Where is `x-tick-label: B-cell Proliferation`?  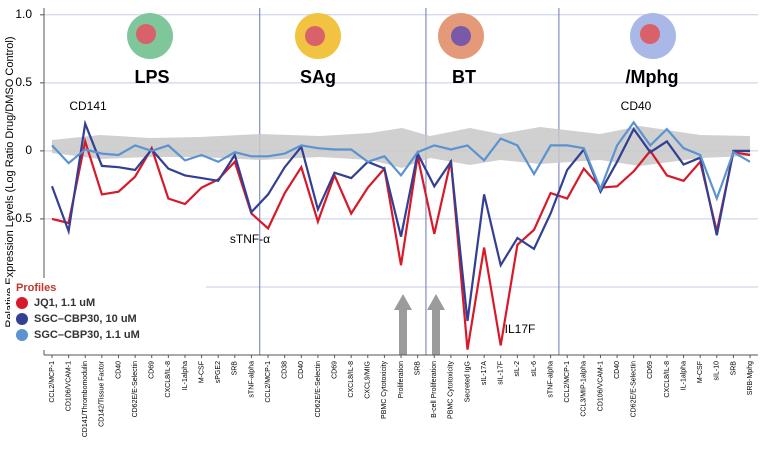
x-tick-label: B-cell Proliferation is located at coordinates (434, 389).